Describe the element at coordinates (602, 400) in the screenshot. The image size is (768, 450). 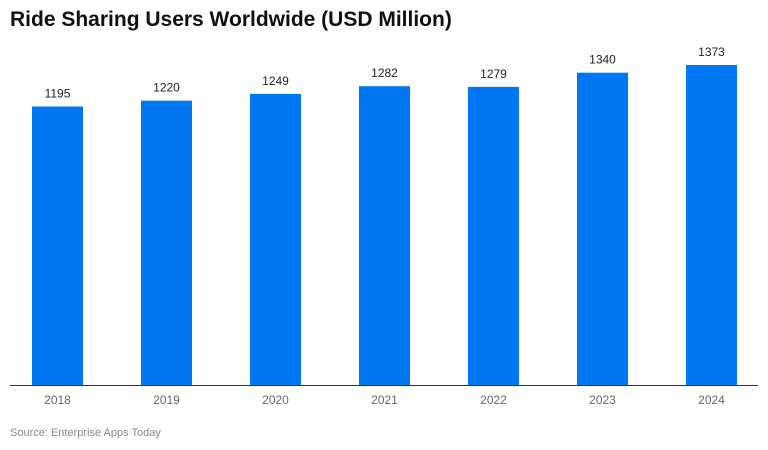
I see `x-tick-label: 2023` at that location.